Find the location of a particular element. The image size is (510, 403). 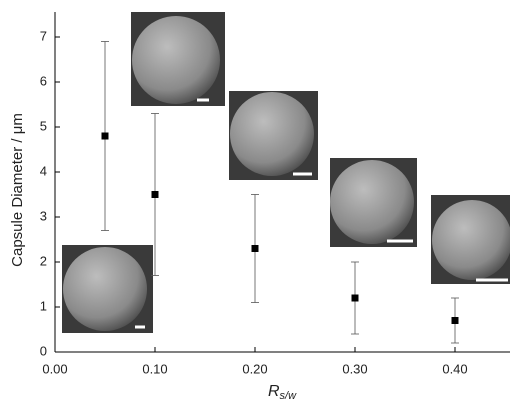

y-tick-label: 7 is located at coordinates (43, 35).